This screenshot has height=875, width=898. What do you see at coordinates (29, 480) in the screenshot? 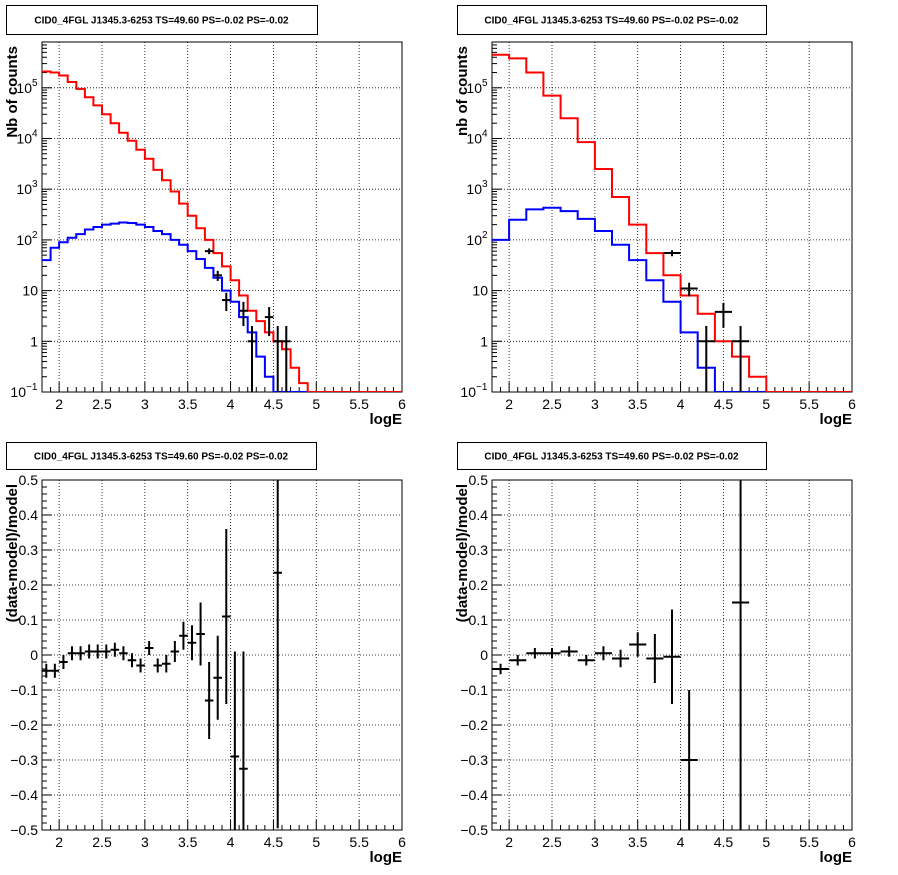
I see `y-tick-label: 0.5` at bounding box center [29, 480].